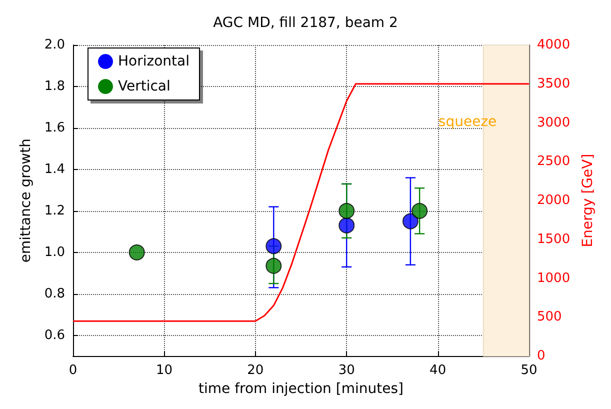  Describe the element at coordinates (553, 162) in the screenshot. I see `y2-tick-label: 2500` at that location.